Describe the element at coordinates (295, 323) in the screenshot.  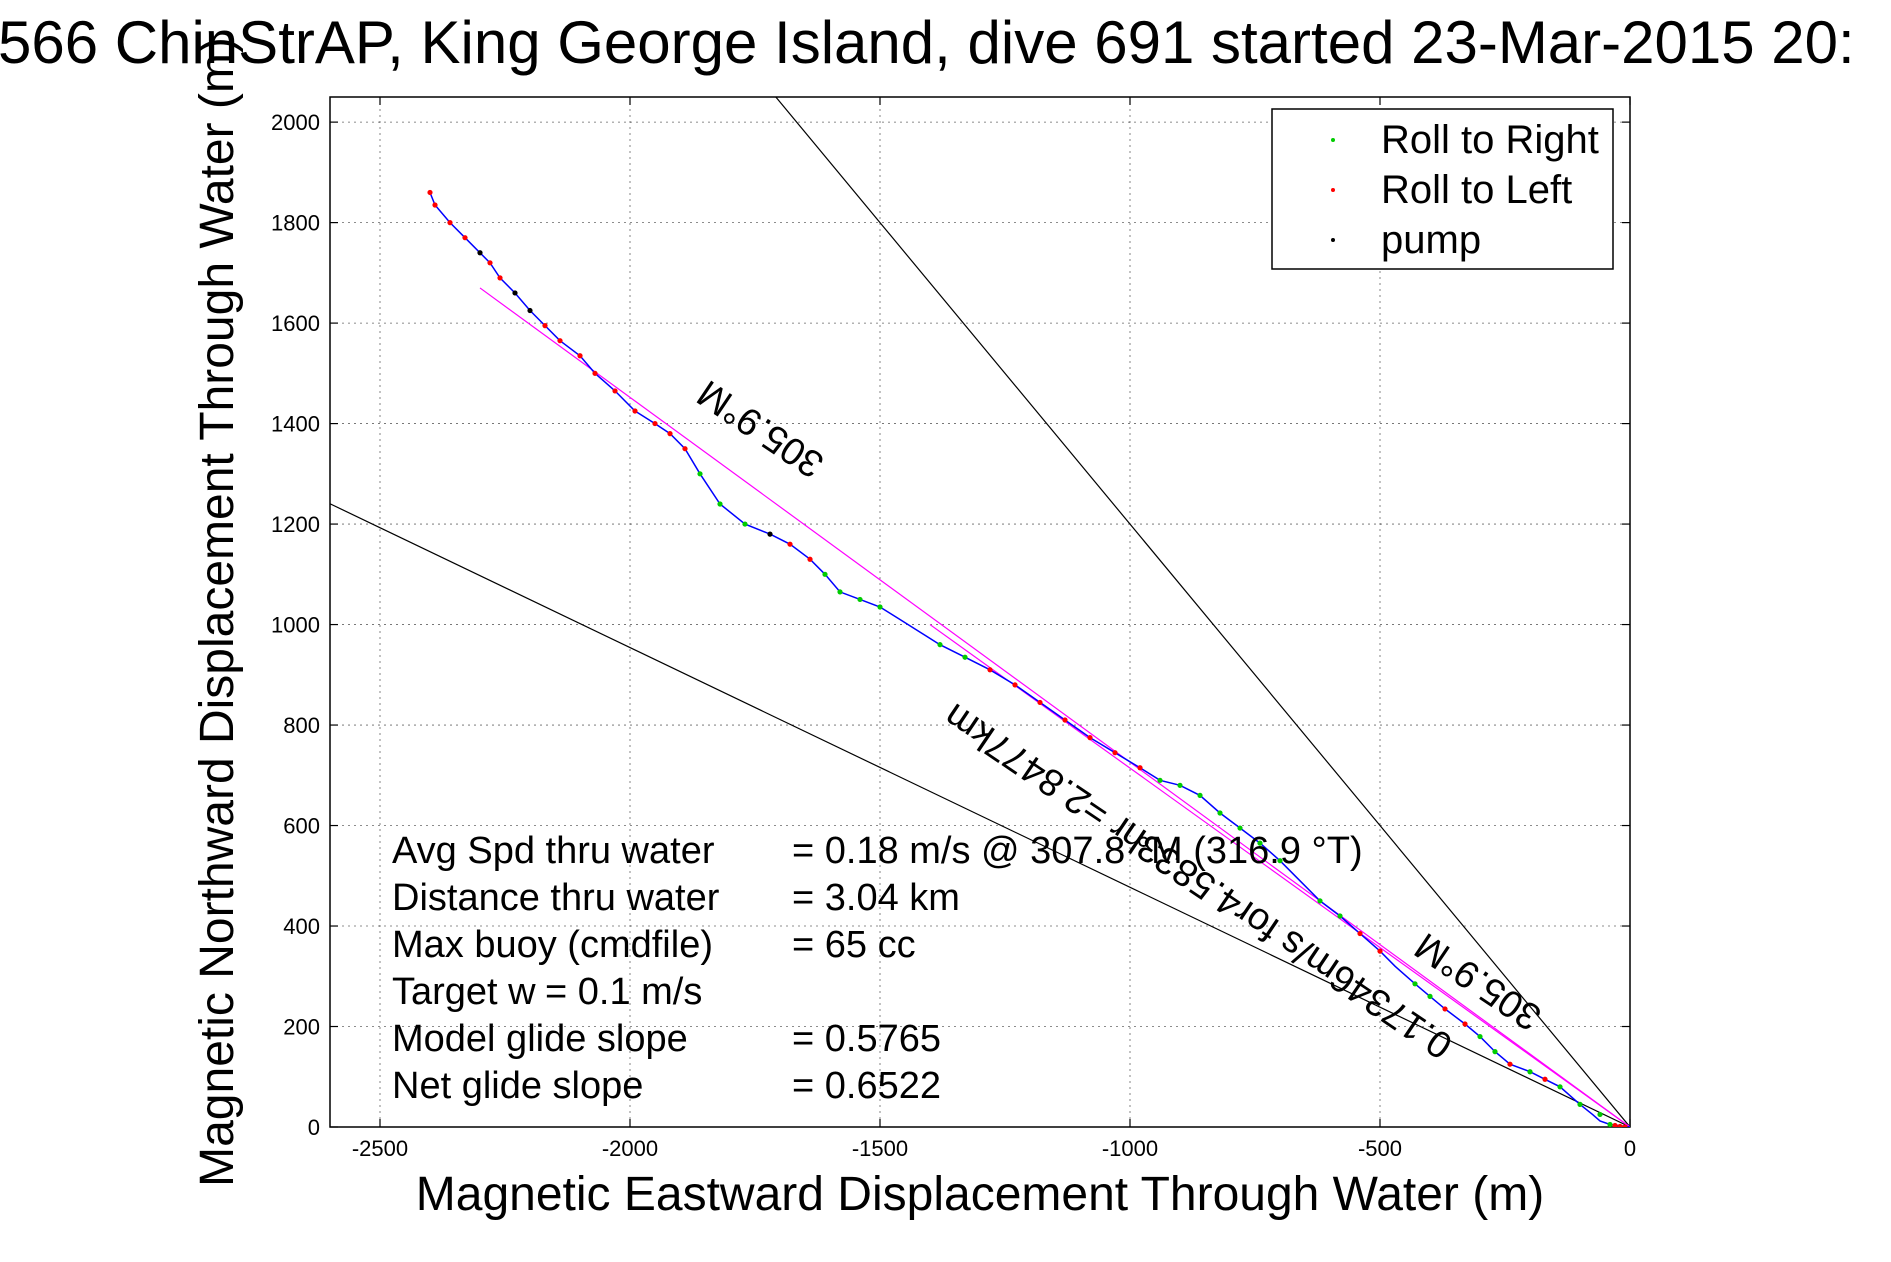
I see `y-tick-label: 1600` at that location.